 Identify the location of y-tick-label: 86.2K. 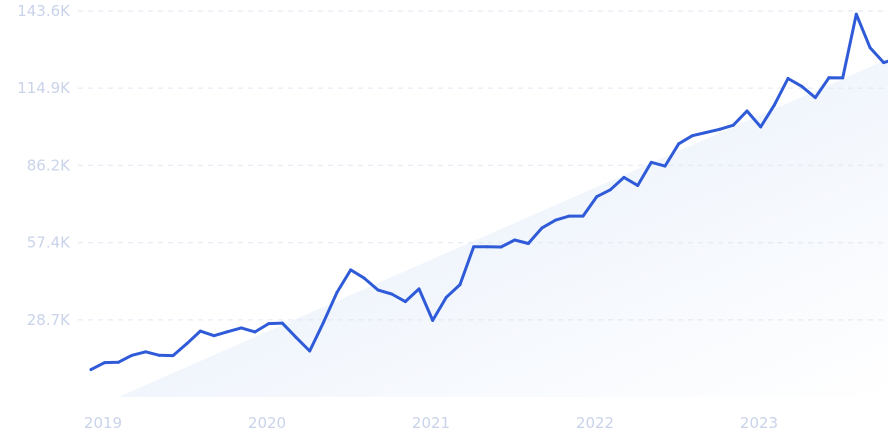
(49, 165).